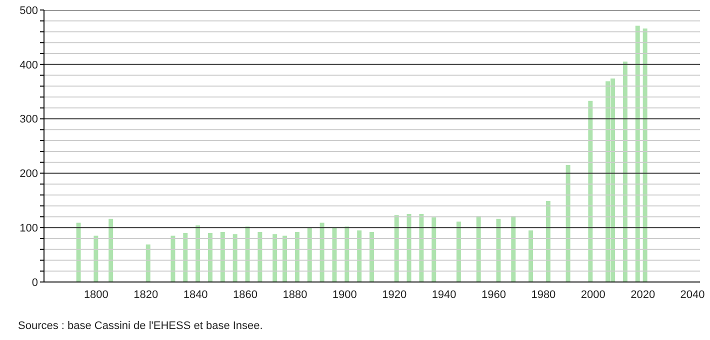  Describe the element at coordinates (96, 294) in the screenshot. I see `x-tick-label: 1800` at that location.